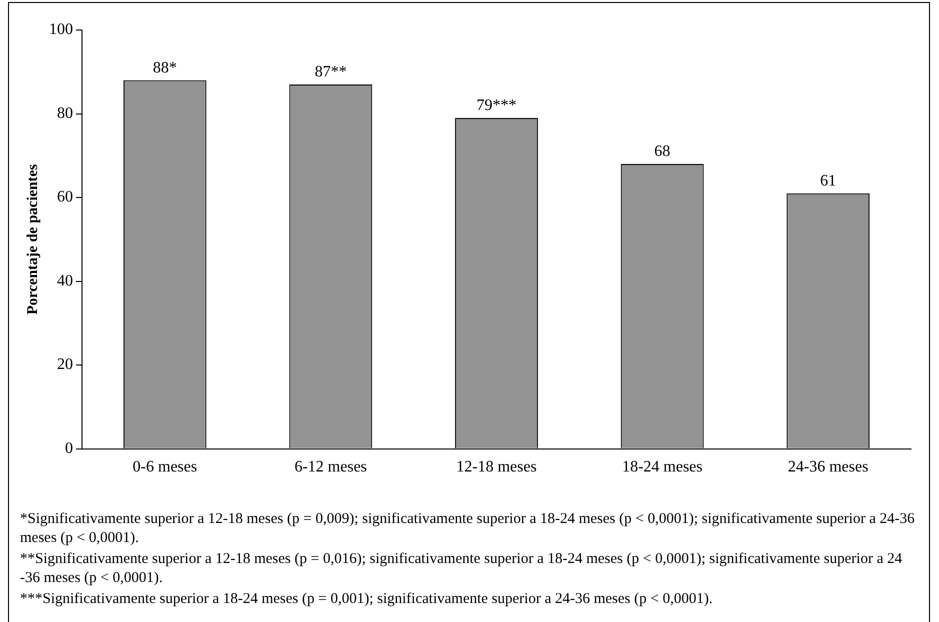  What do you see at coordinates (468, 529) in the screenshot?
I see `text: *Significativamente superior a 12-18 meses (p = 0,009); significativamente superior a 18-24 meses (p < 0,0001); significativamente superior a 24-36 meses (p < 0,0001).` at bounding box center [468, 529].